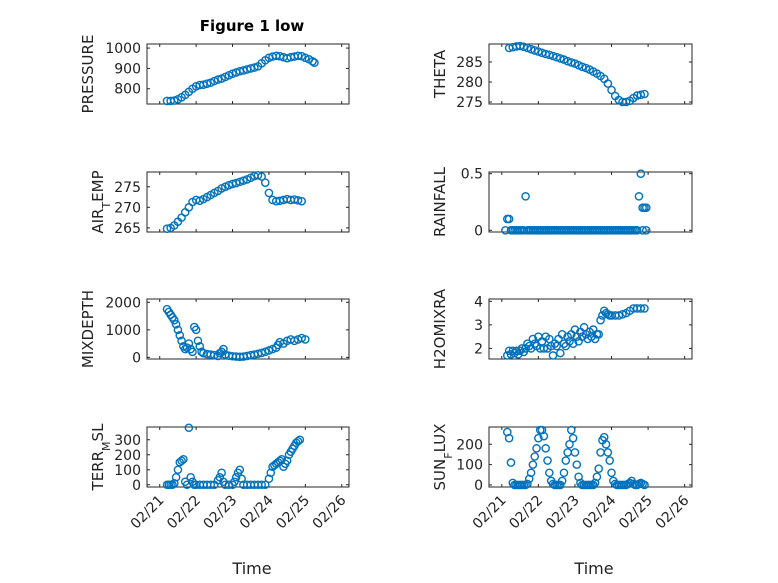  Describe the element at coordinates (478, 302) in the screenshot. I see `y-tick-label: 4` at that location.